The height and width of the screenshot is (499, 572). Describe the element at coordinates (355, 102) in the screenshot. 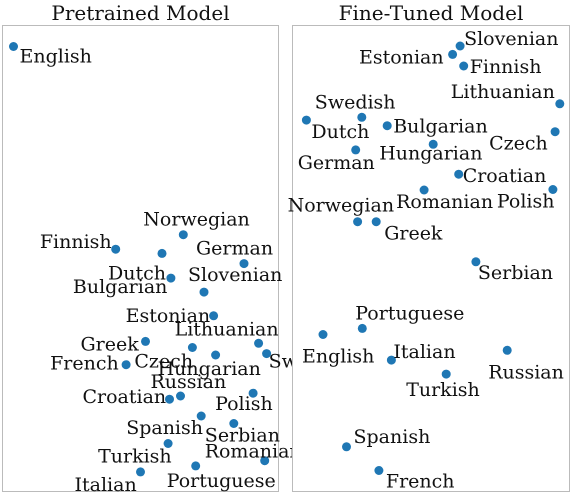

I see `label-swedish: Swedish` at that location.